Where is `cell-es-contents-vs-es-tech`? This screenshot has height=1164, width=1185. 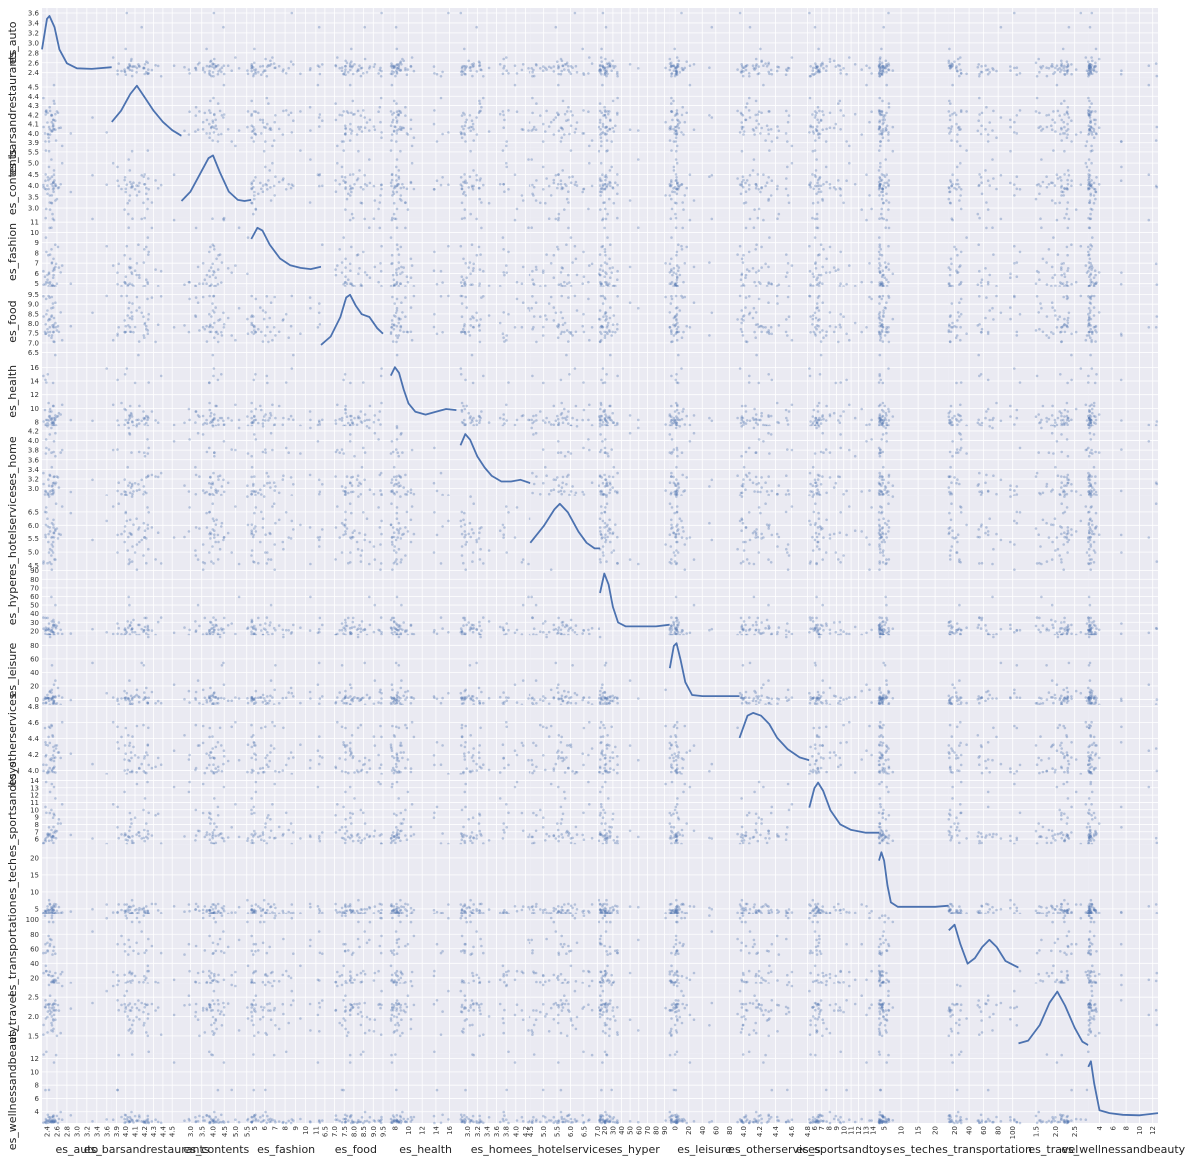
cell-es-contents-vs-es-tech is located at coordinates (913, 182).